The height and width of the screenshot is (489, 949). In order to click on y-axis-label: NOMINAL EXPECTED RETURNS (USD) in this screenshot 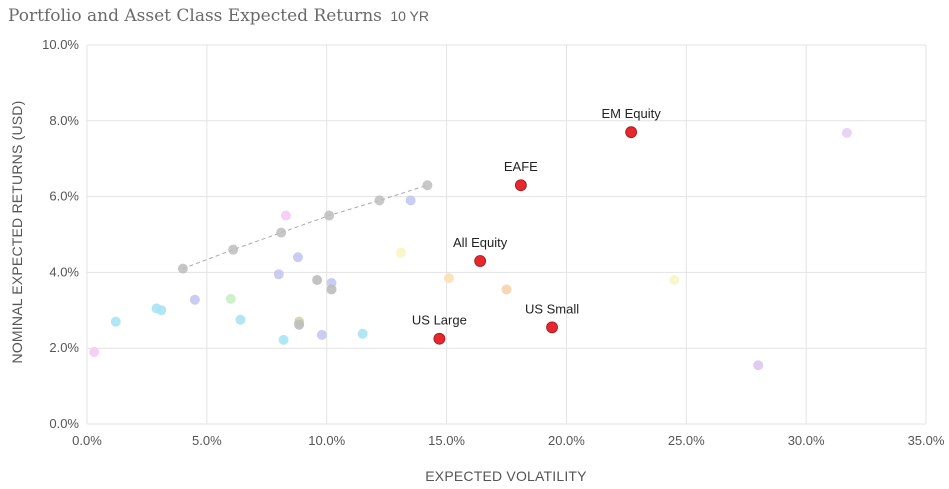, I will do `click(17, 232)`.